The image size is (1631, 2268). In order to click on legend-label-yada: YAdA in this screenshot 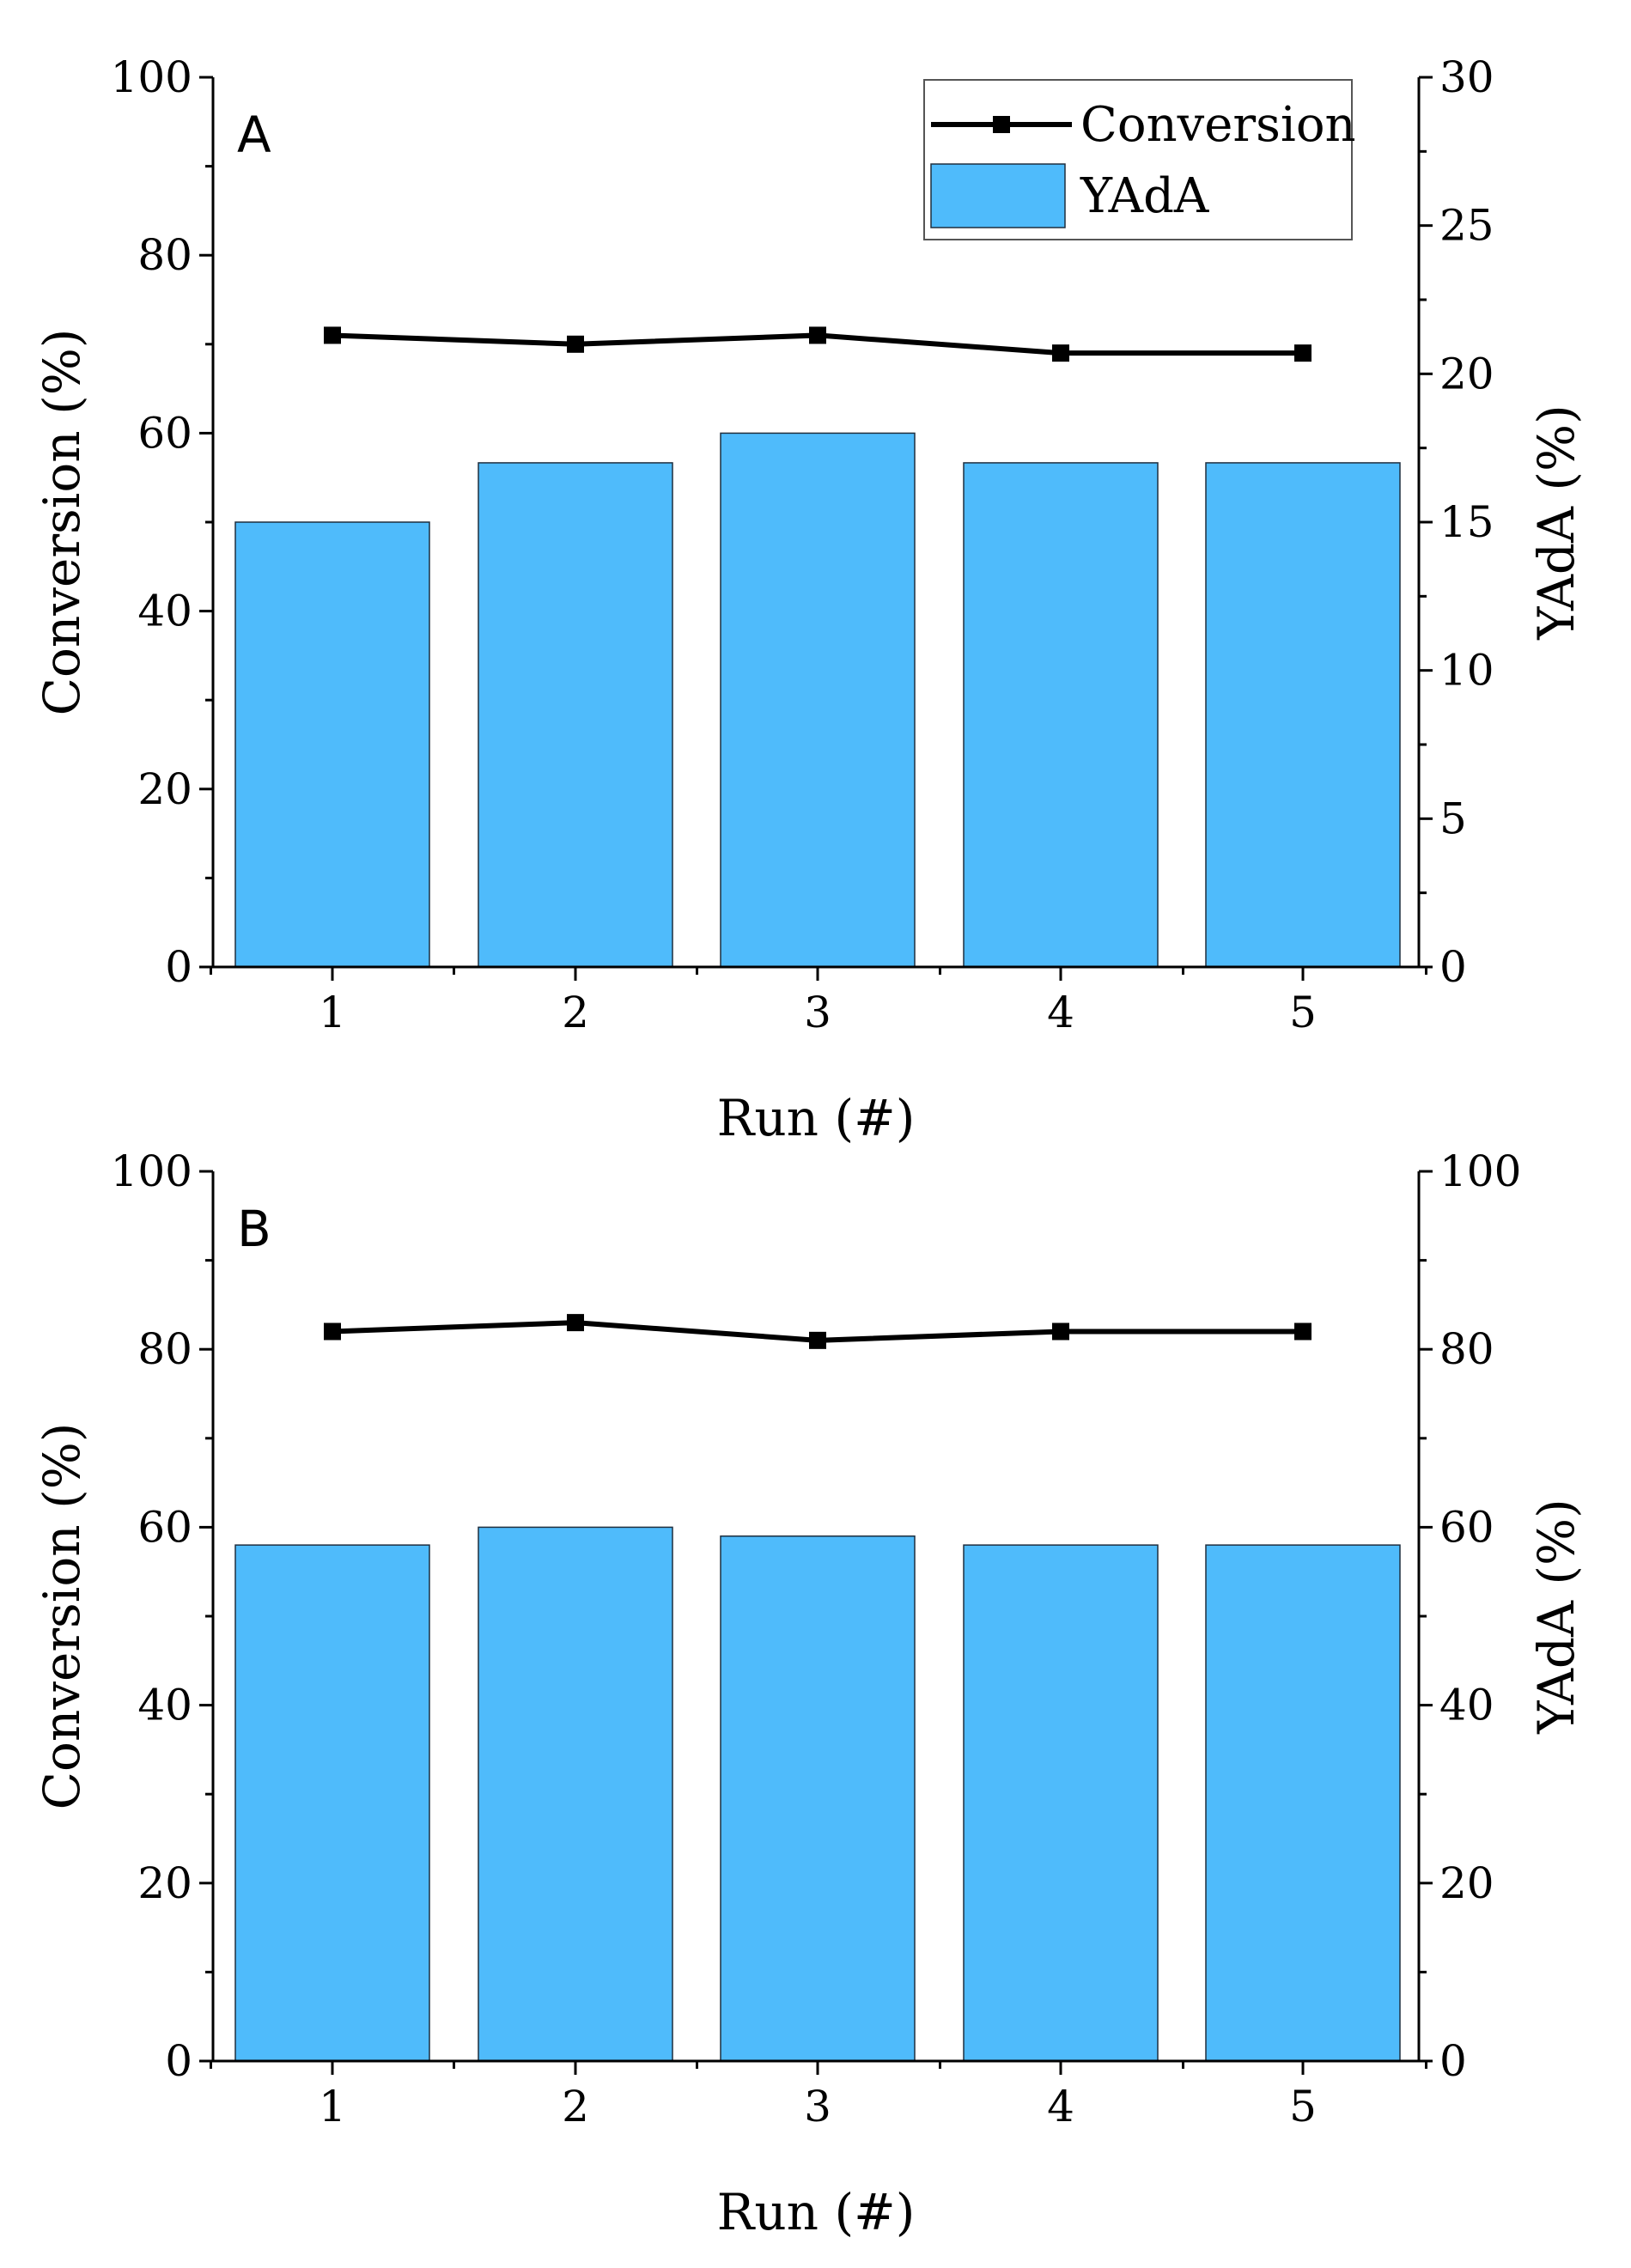, I will do `click(1144, 196)`.